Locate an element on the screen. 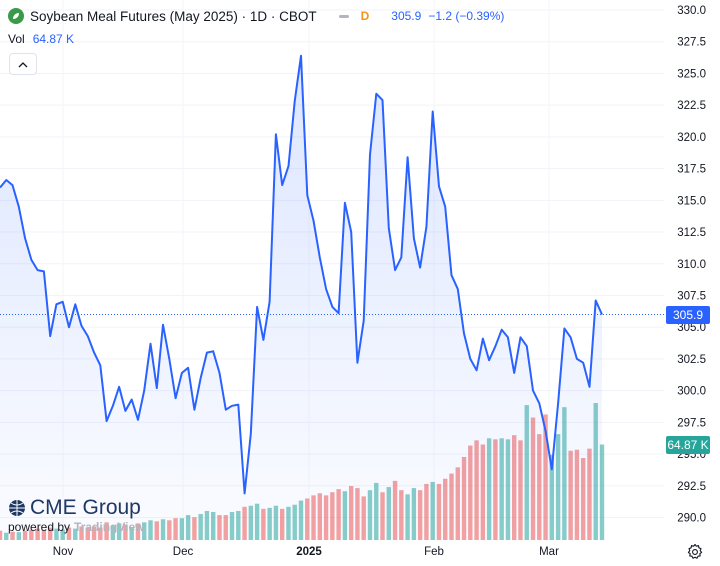  y-tick-label: 317.5 is located at coordinates (691, 170).